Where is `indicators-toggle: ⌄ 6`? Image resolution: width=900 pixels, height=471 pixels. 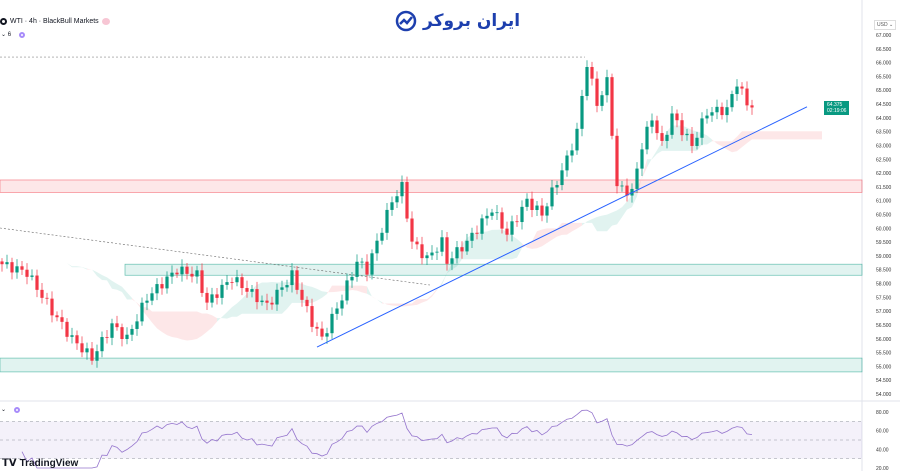 indicators-toggle: ⌄ 6 is located at coordinates (13, 34).